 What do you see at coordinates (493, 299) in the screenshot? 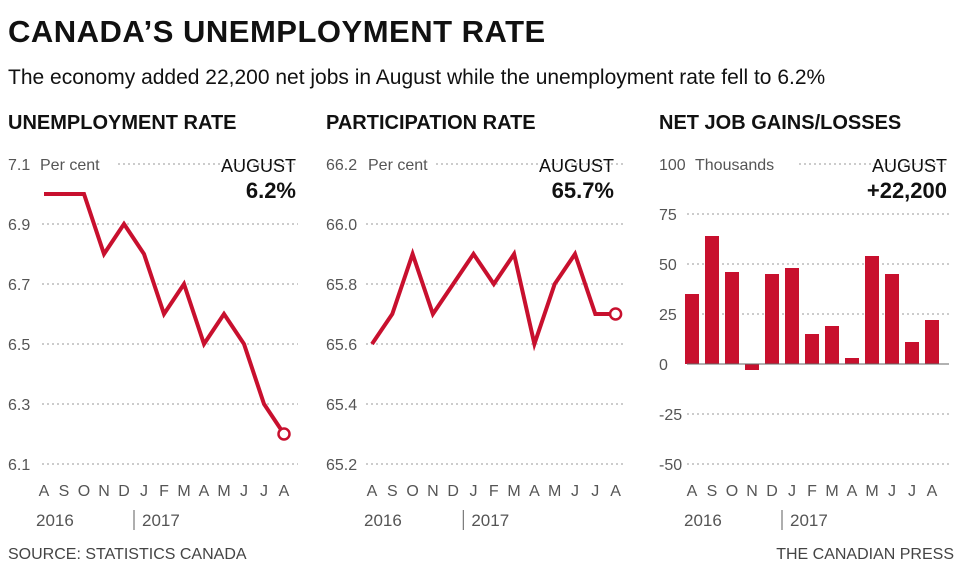
I see `series-line` at bounding box center [493, 299].